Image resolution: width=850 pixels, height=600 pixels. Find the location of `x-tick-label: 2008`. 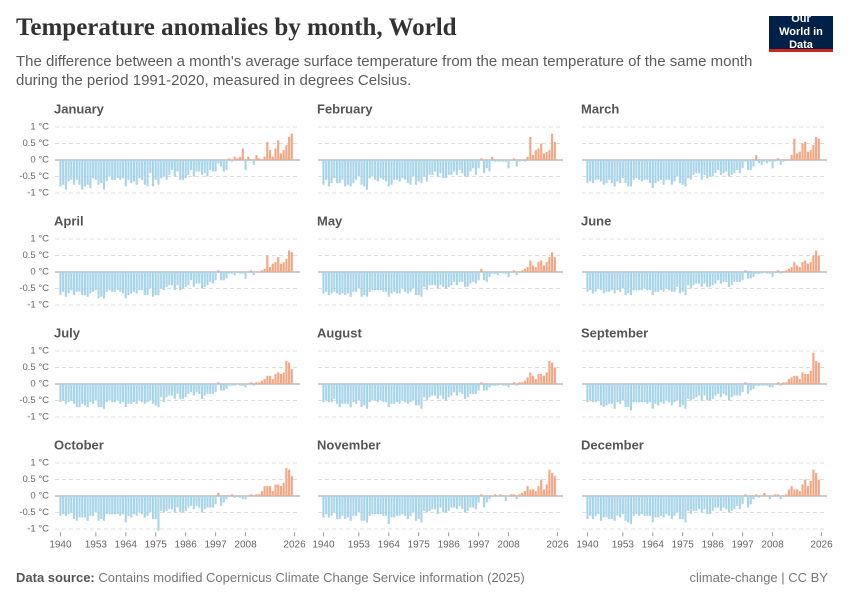

x-tick-label: 2008 is located at coordinates (508, 545).